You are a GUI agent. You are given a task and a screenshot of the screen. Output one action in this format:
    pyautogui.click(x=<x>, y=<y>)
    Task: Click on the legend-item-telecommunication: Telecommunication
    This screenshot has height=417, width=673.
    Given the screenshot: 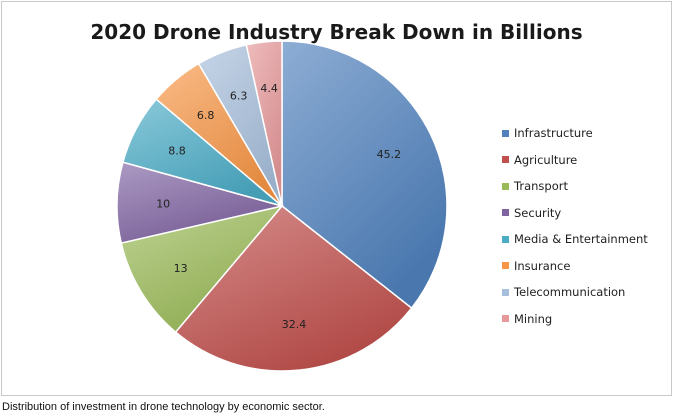 What is the action you would take?
    pyautogui.click(x=575, y=292)
    